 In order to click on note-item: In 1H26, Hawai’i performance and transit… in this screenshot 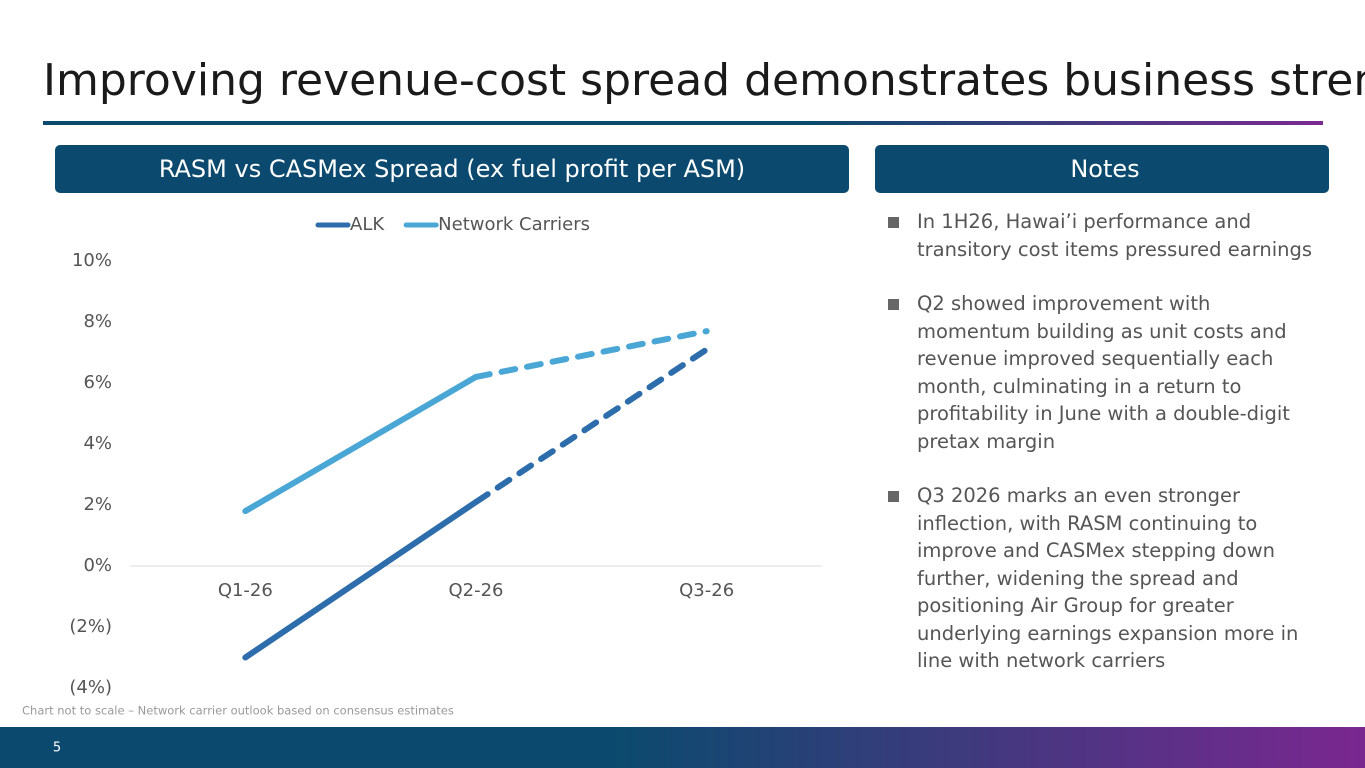, I will do `click(1105, 235)`.